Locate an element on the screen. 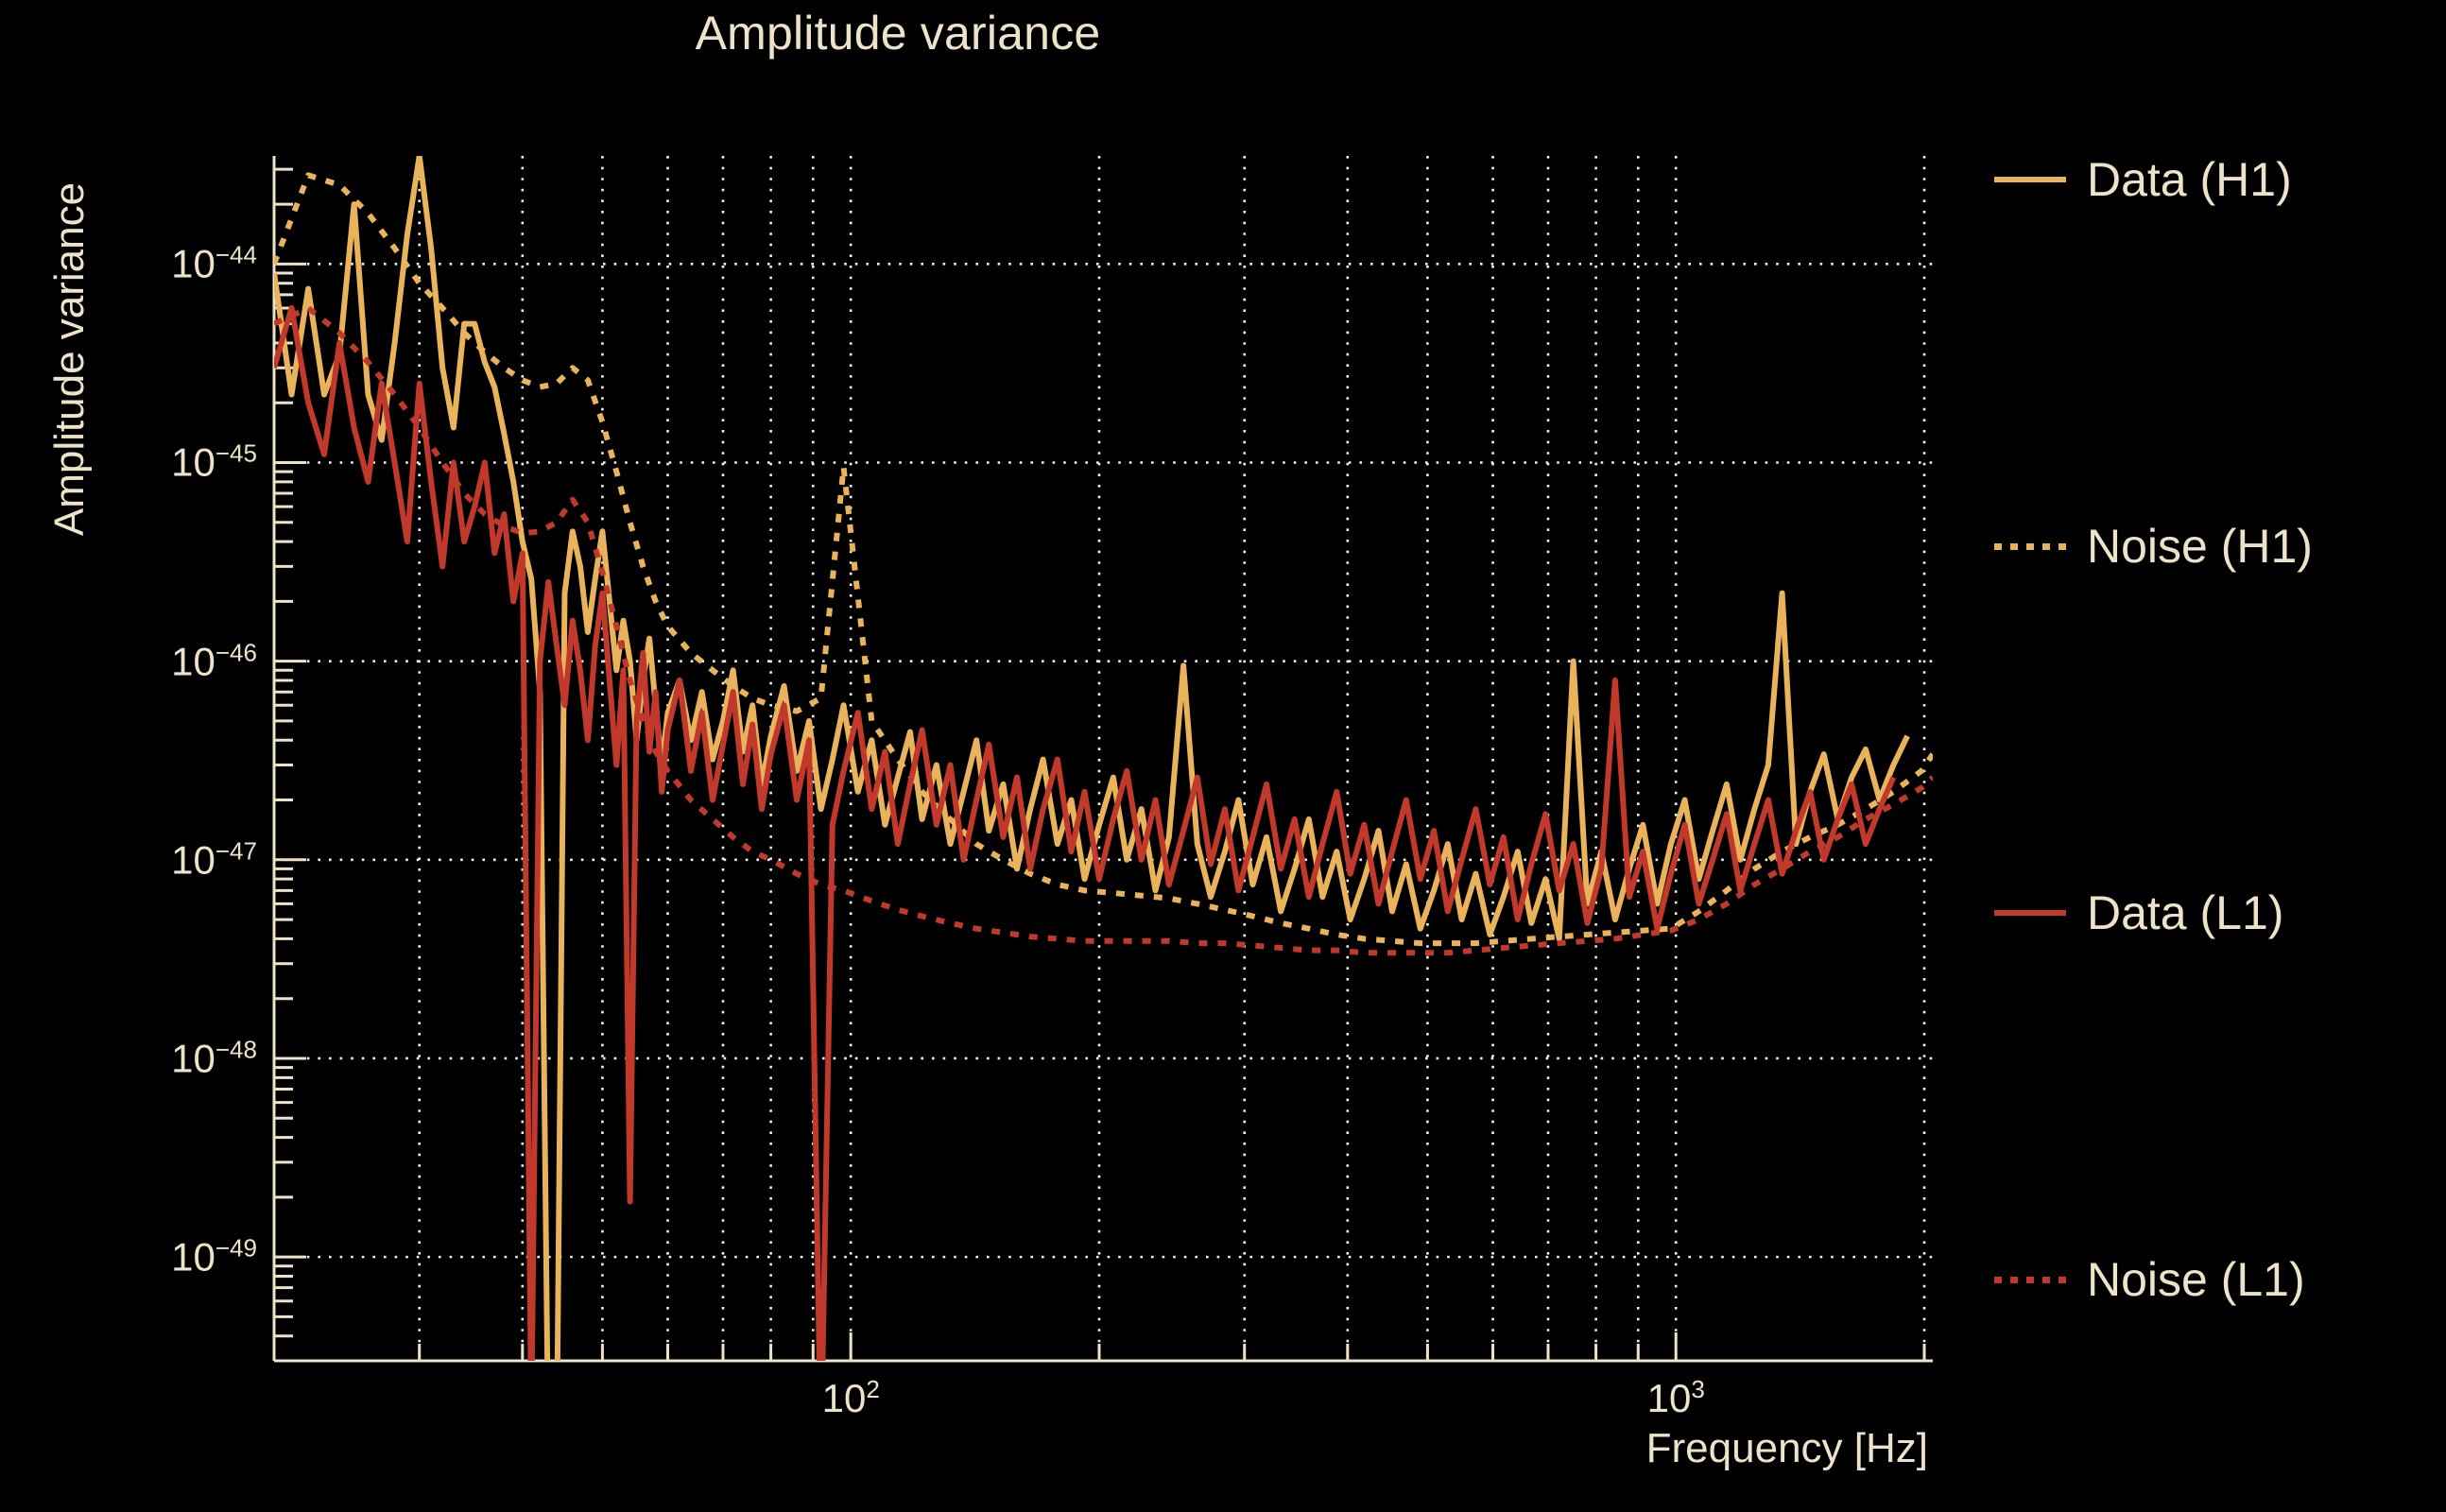 The image size is (2446, 1512). y-axis-tick-labels: 10−44 10−45 10−46 10−47 10−48 10−49 is located at coordinates (129, 758).